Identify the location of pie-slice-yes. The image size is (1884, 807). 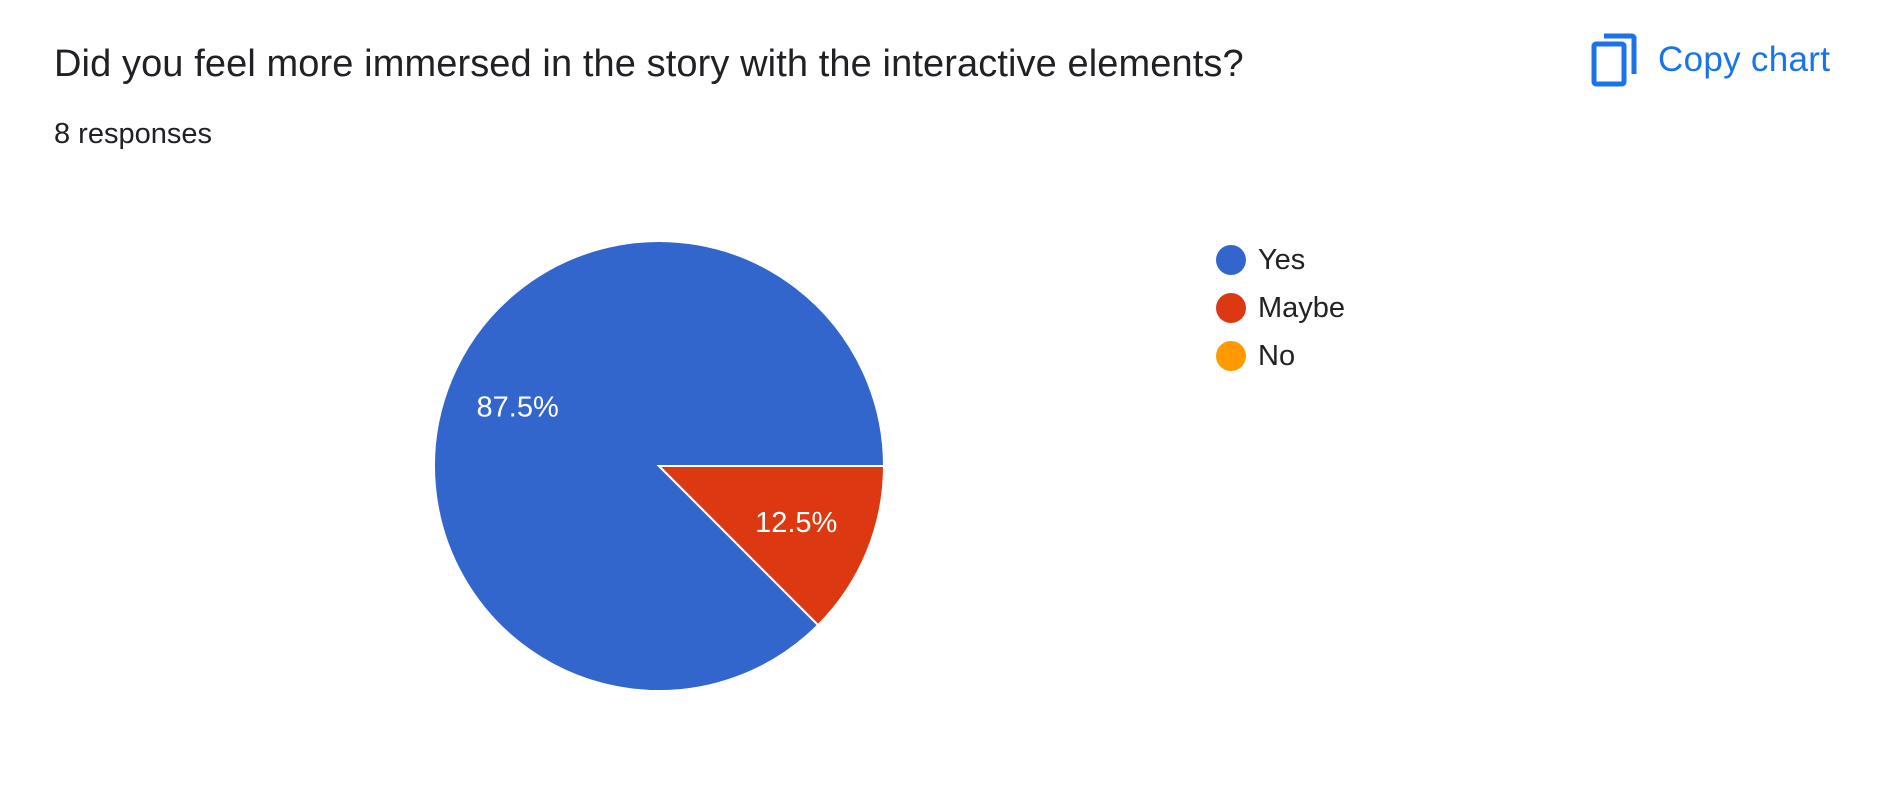
(659, 466).